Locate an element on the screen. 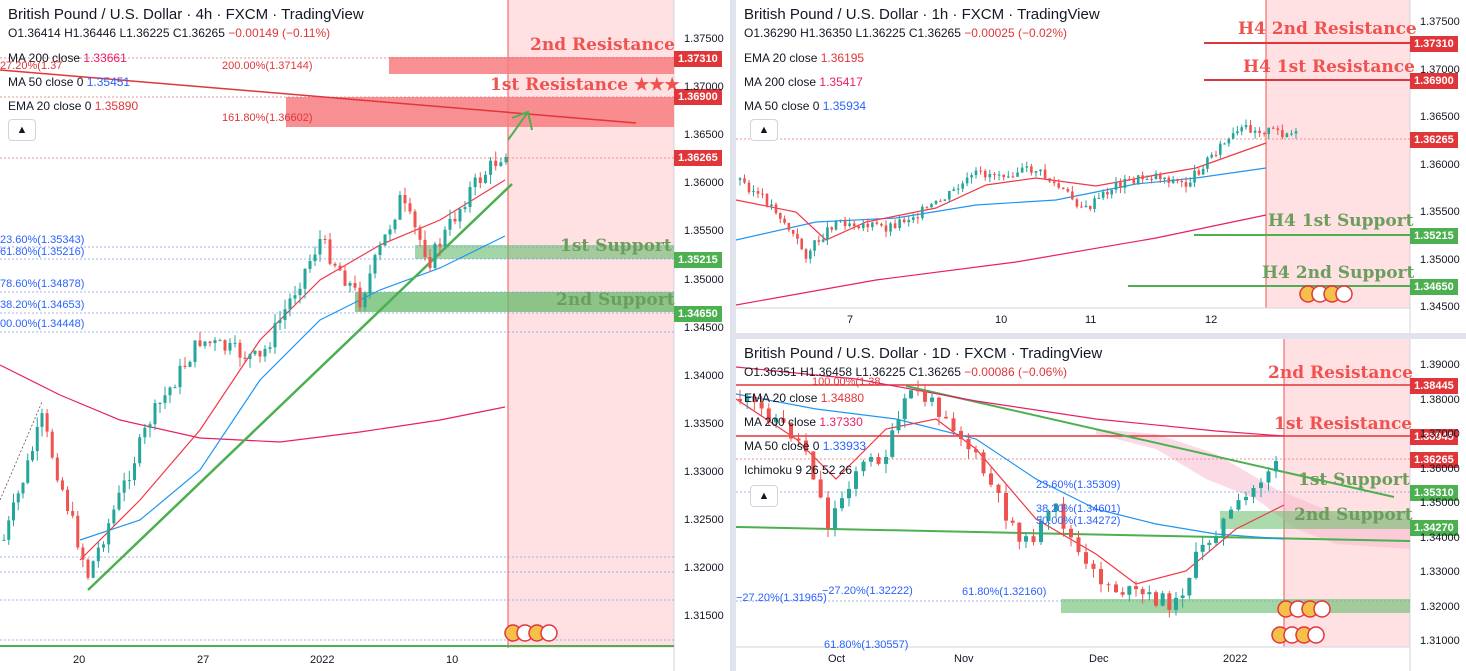 This screenshot has width=1466, height=671. h4-fib-200: 200.00%(1.37144) is located at coordinates (267, 66).